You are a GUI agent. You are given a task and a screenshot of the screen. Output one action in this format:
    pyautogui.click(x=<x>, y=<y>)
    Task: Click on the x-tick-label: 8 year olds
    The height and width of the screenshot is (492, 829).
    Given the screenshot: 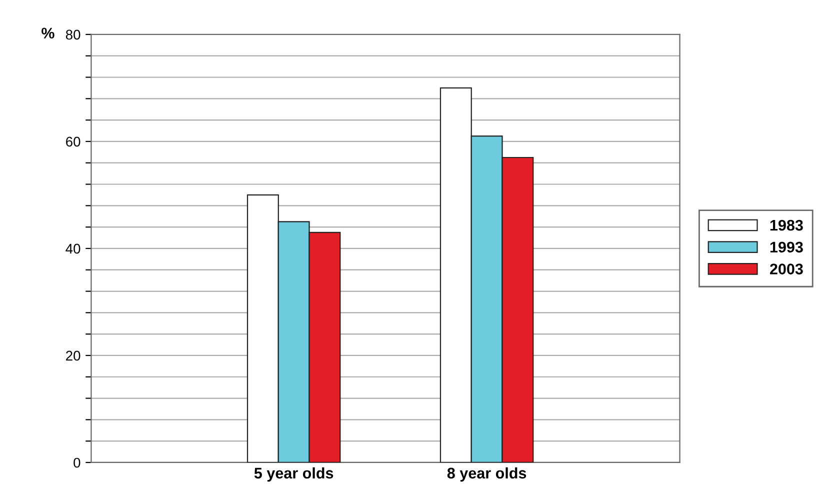 What is the action you would take?
    pyautogui.click(x=486, y=474)
    